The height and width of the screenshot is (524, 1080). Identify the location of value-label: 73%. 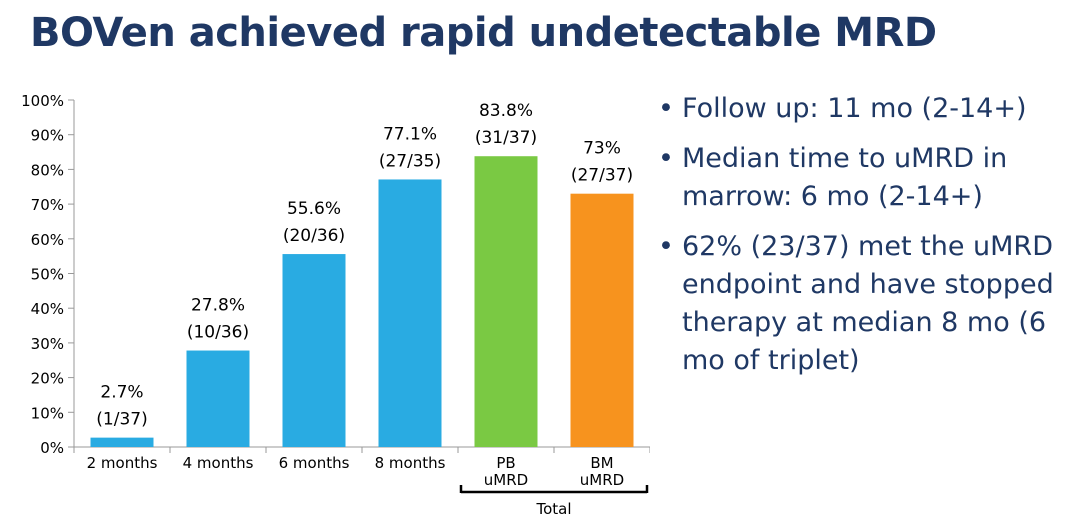
(602, 149).